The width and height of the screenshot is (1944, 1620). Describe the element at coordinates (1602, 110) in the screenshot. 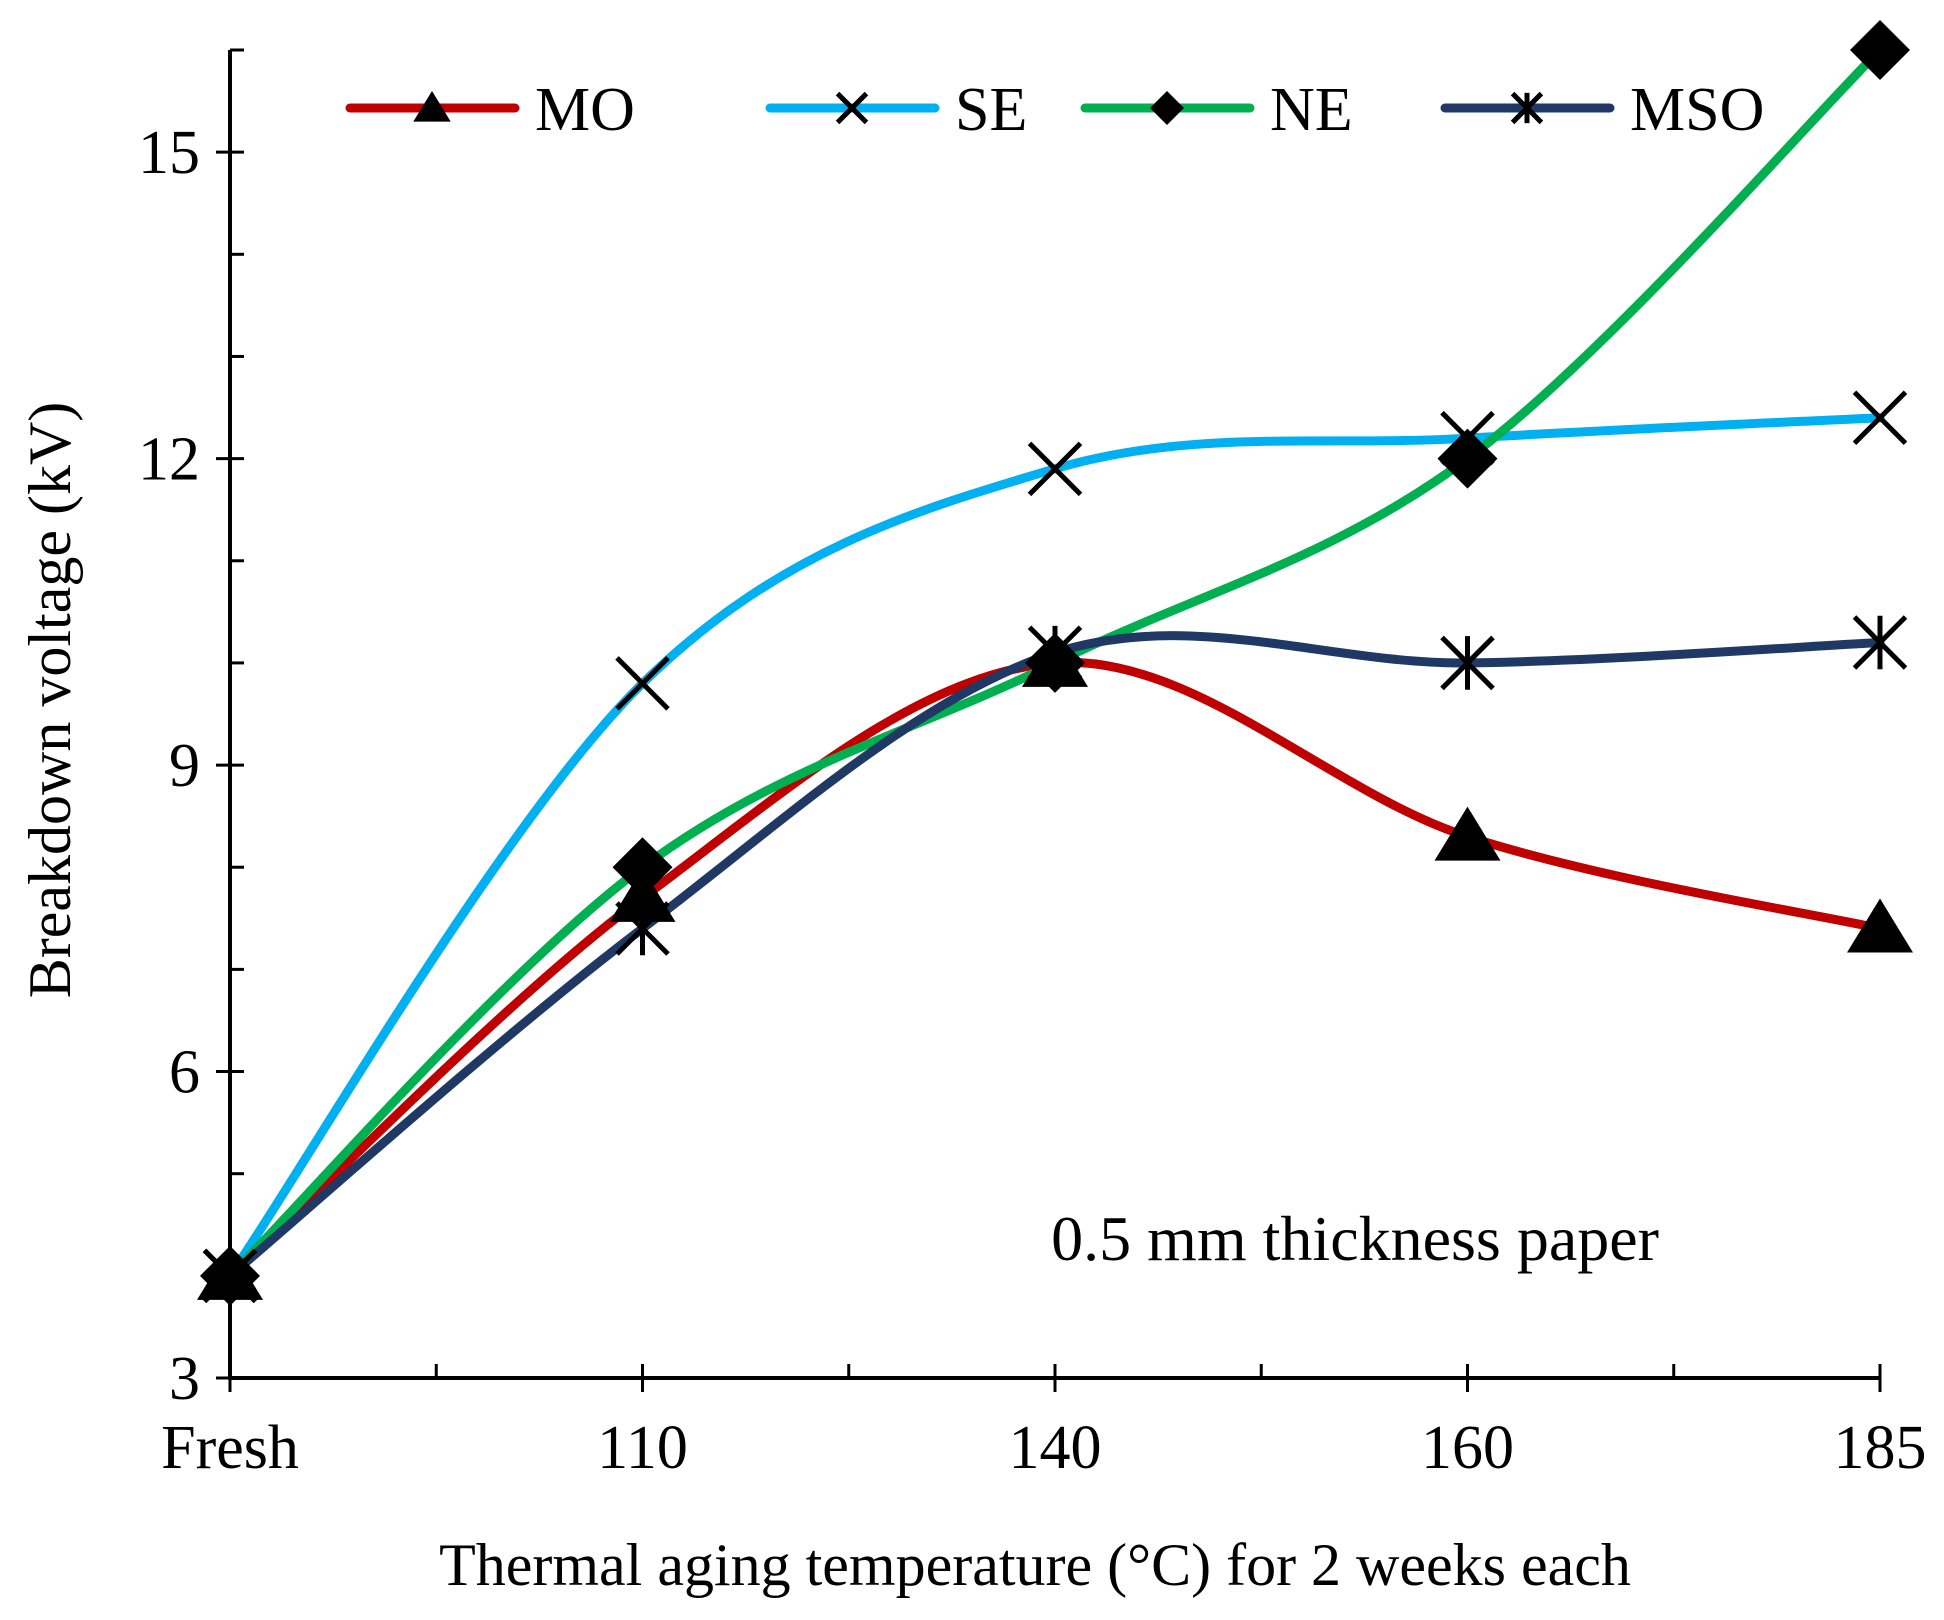

I see `legend-item-mso: MSO` at that location.